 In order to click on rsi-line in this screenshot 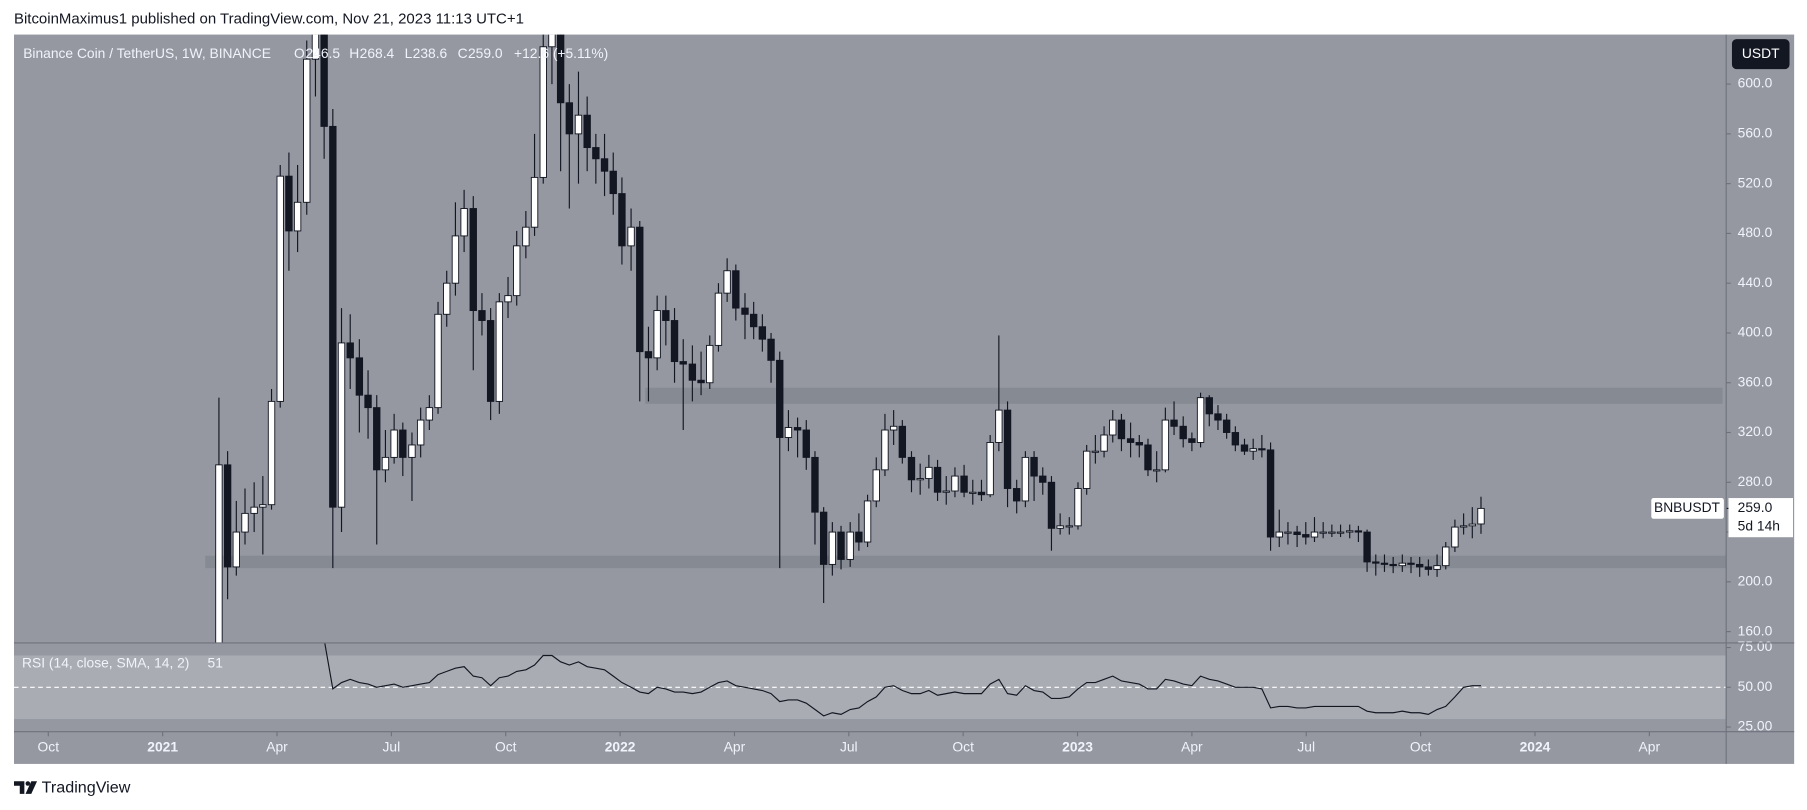, I will do `click(902, 679)`.